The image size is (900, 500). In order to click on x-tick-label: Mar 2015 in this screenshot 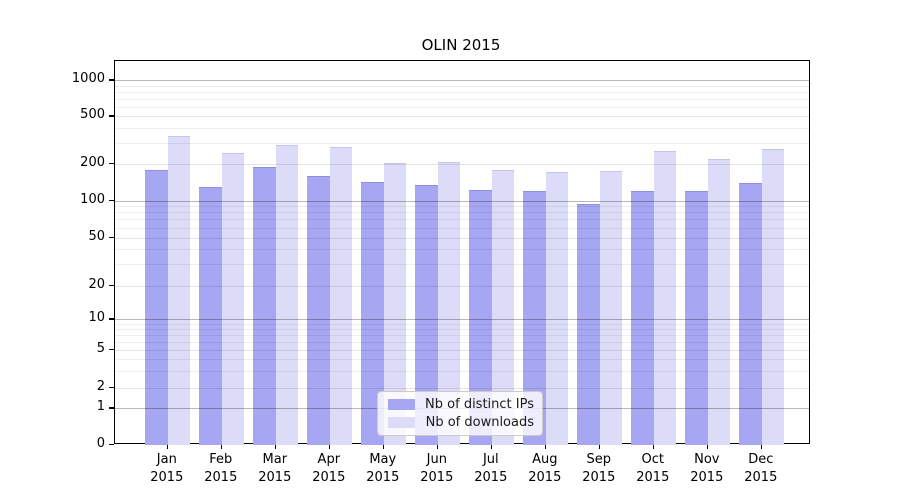, I will do `click(275, 468)`.